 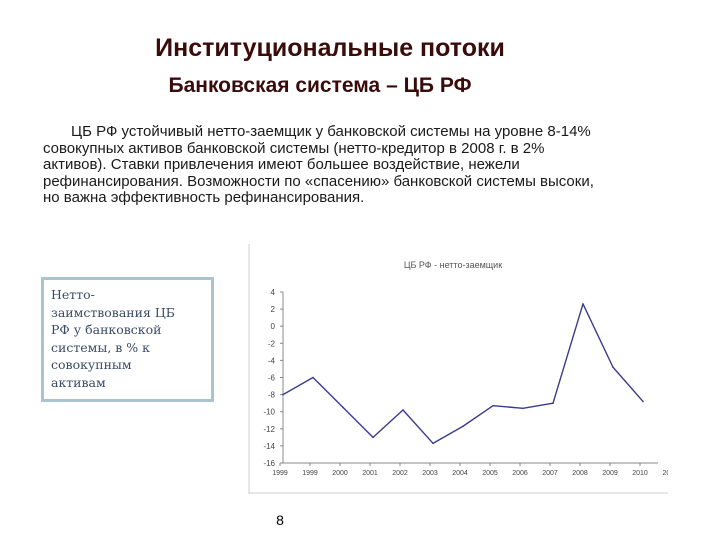 What do you see at coordinates (340, 473) in the screenshot?
I see `x-tick-label: 2000` at bounding box center [340, 473].